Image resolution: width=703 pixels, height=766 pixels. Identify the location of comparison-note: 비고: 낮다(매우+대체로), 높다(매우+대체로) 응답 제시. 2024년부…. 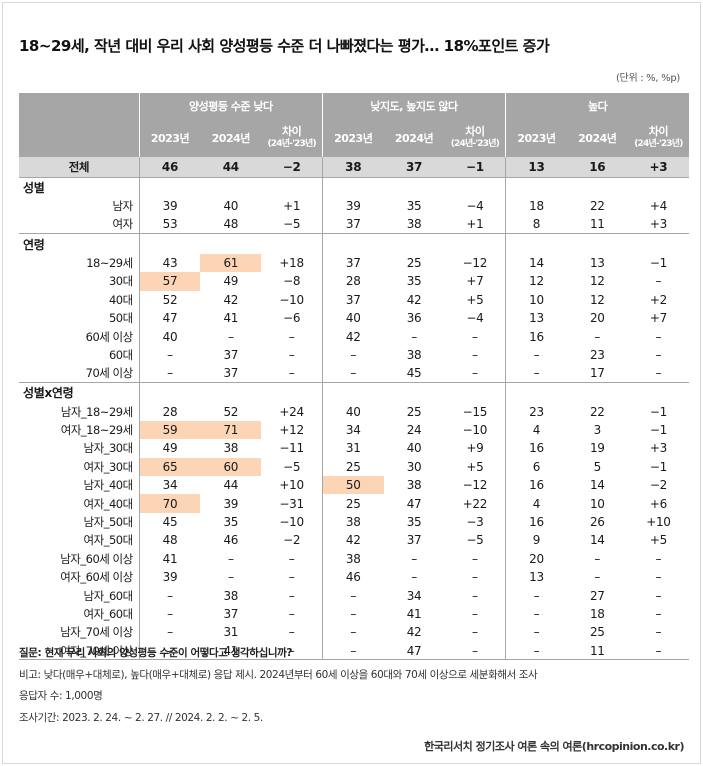
(278, 674).